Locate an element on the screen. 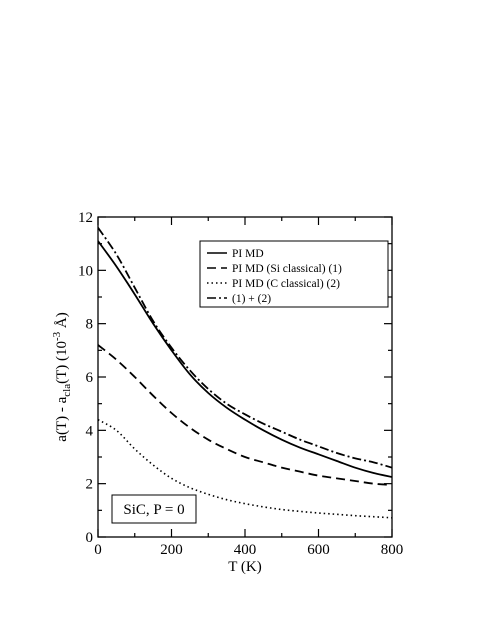 The width and height of the screenshot is (491, 635). x-tick-label: 200 is located at coordinates (171, 550).